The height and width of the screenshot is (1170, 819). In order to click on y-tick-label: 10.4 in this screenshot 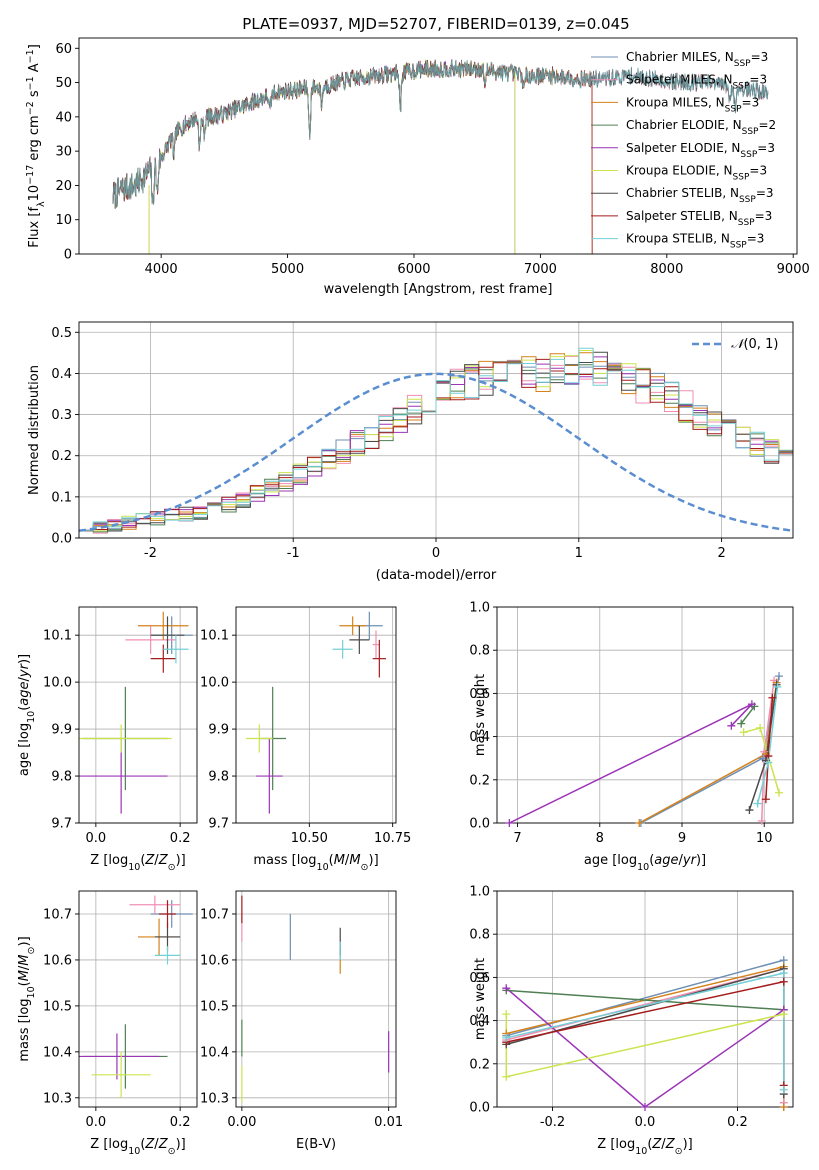, I will do `click(57, 1052)`.